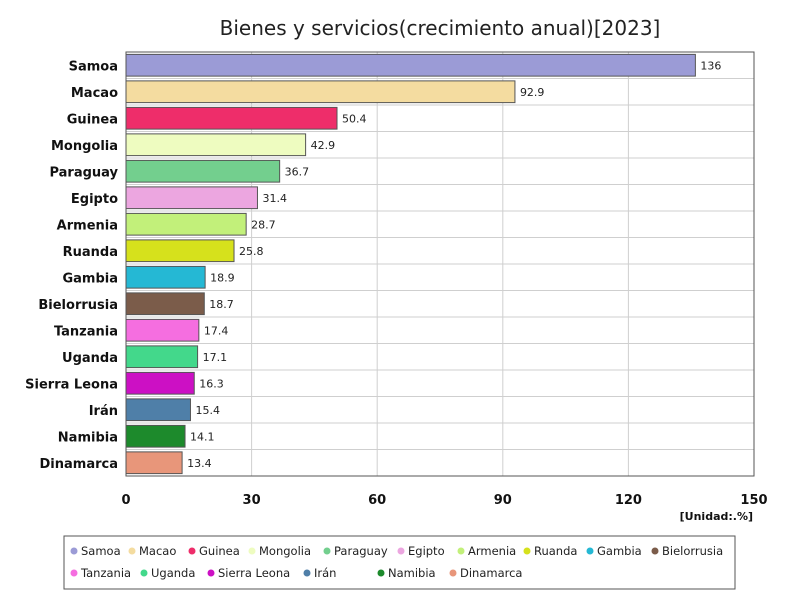  Describe the element at coordinates (377, 500) in the screenshot. I see `x-tick-label: 60` at that location.